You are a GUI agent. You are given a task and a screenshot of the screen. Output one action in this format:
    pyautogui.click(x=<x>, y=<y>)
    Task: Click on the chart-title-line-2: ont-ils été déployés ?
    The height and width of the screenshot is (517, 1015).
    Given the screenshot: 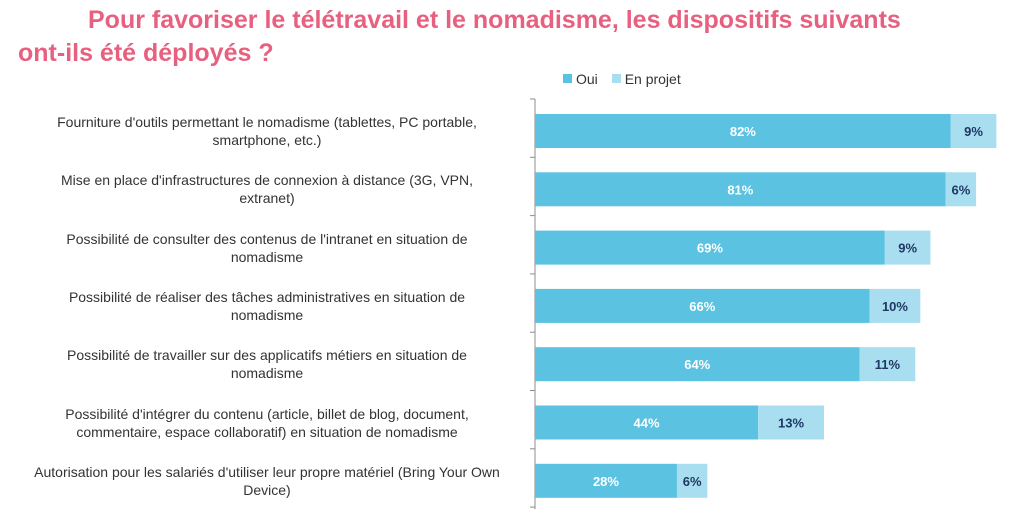 What is the action you would take?
    pyautogui.click(x=146, y=53)
    